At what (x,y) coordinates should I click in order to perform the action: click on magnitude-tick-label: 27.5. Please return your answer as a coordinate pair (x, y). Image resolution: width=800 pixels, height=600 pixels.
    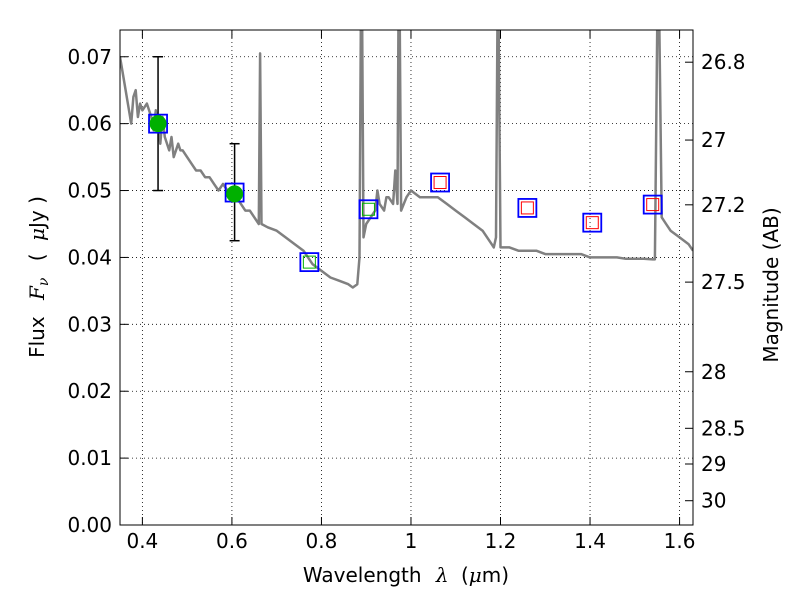
    Looking at the image, I should click on (723, 282).